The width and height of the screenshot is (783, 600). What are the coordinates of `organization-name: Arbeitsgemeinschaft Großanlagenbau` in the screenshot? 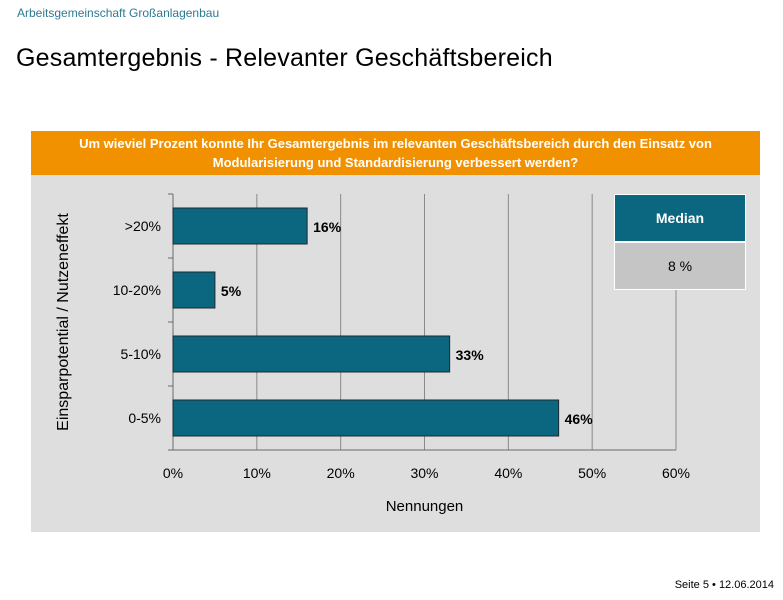 It's located at (118, 13).